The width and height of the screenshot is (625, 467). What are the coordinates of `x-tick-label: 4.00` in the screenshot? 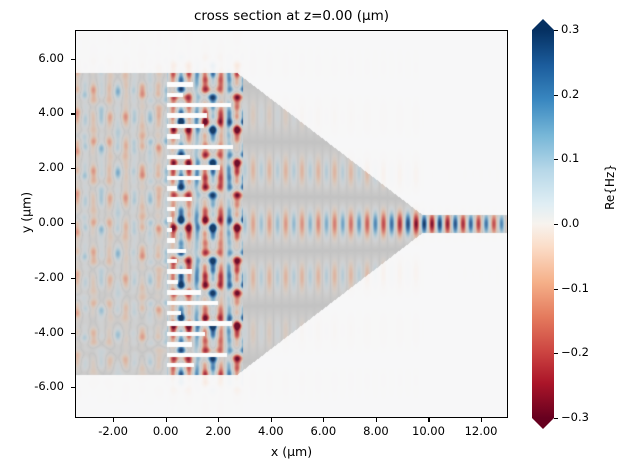 It's located at (270, 431).